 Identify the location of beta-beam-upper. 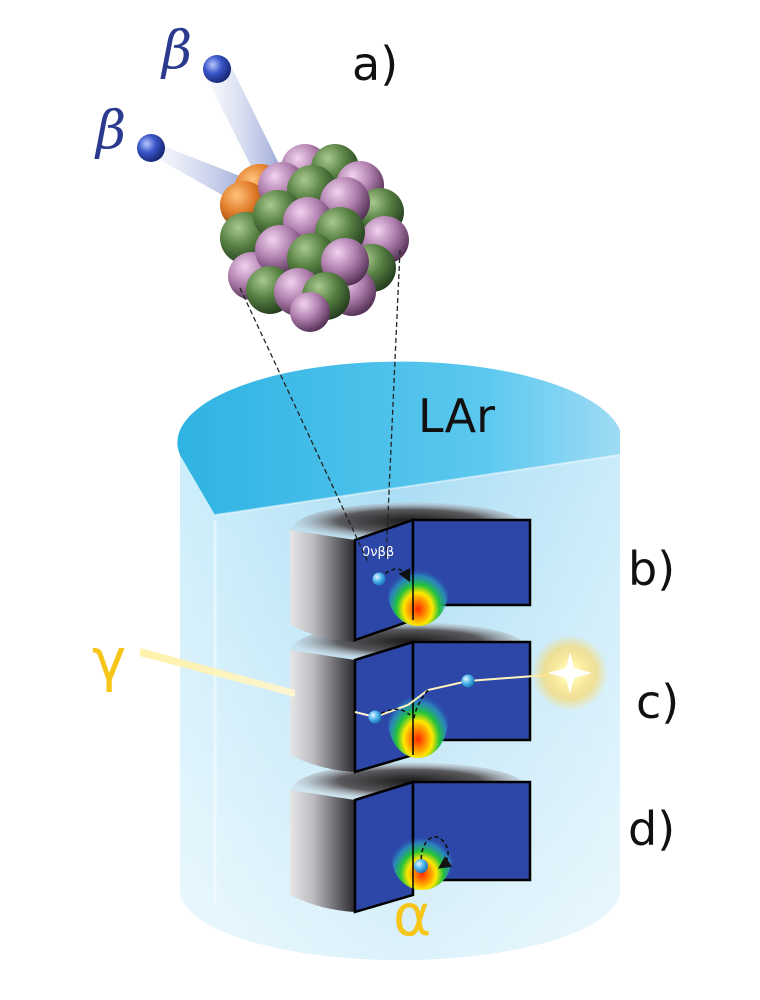
(243, 120).